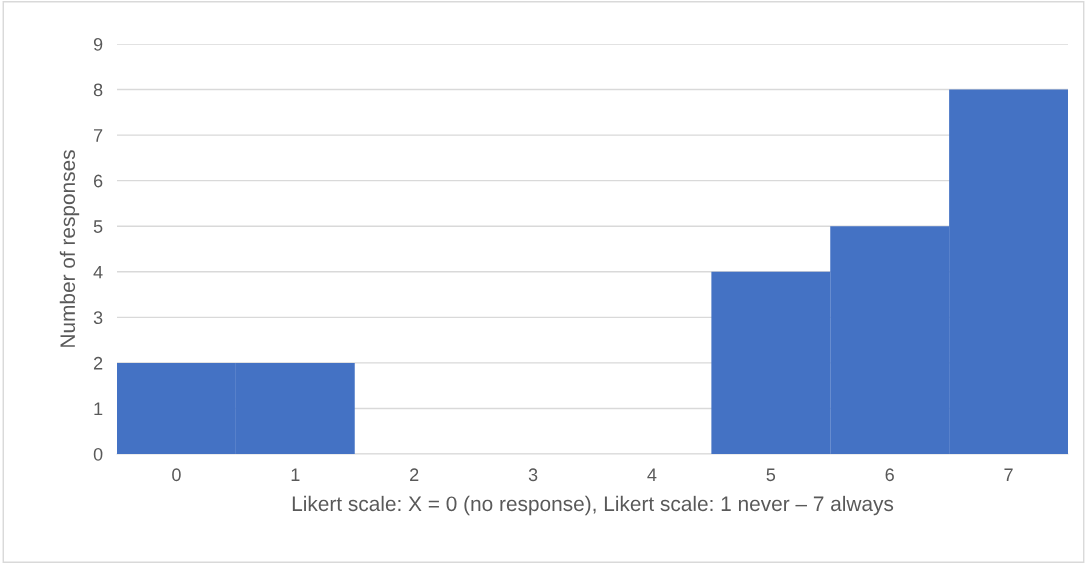 This screenshot has width=1087, height=564. Describe the element at coordinates (98, 44) in the screenshot. I see `y-tick-label: 9` at that location.